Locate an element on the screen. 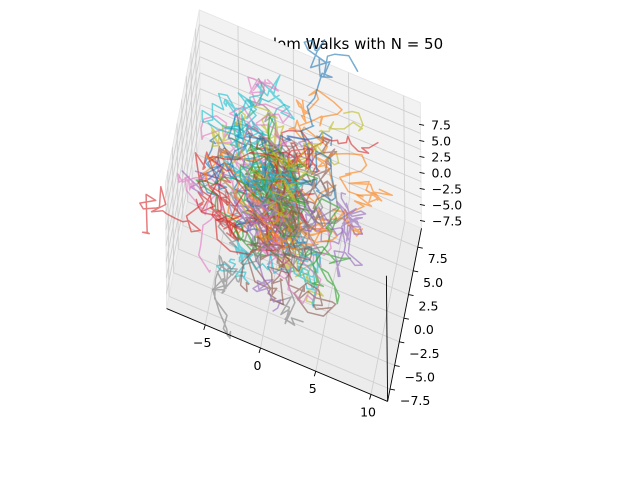 The image size is (640, 480). x-axis-line is located at coordinates (277, 355).